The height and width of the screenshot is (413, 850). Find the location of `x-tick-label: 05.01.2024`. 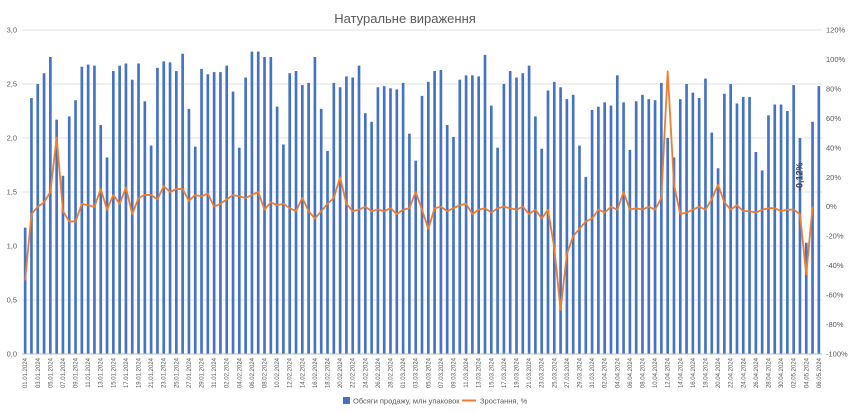

x-tick-label: 05.01.2024 is located at coordinates (51, 372).